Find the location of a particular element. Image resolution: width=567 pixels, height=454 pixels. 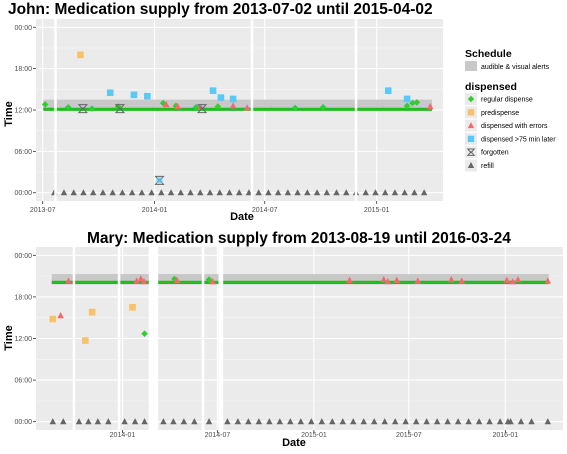

john-y-tick-label: 00:00 is located at coordinates (23, 28).